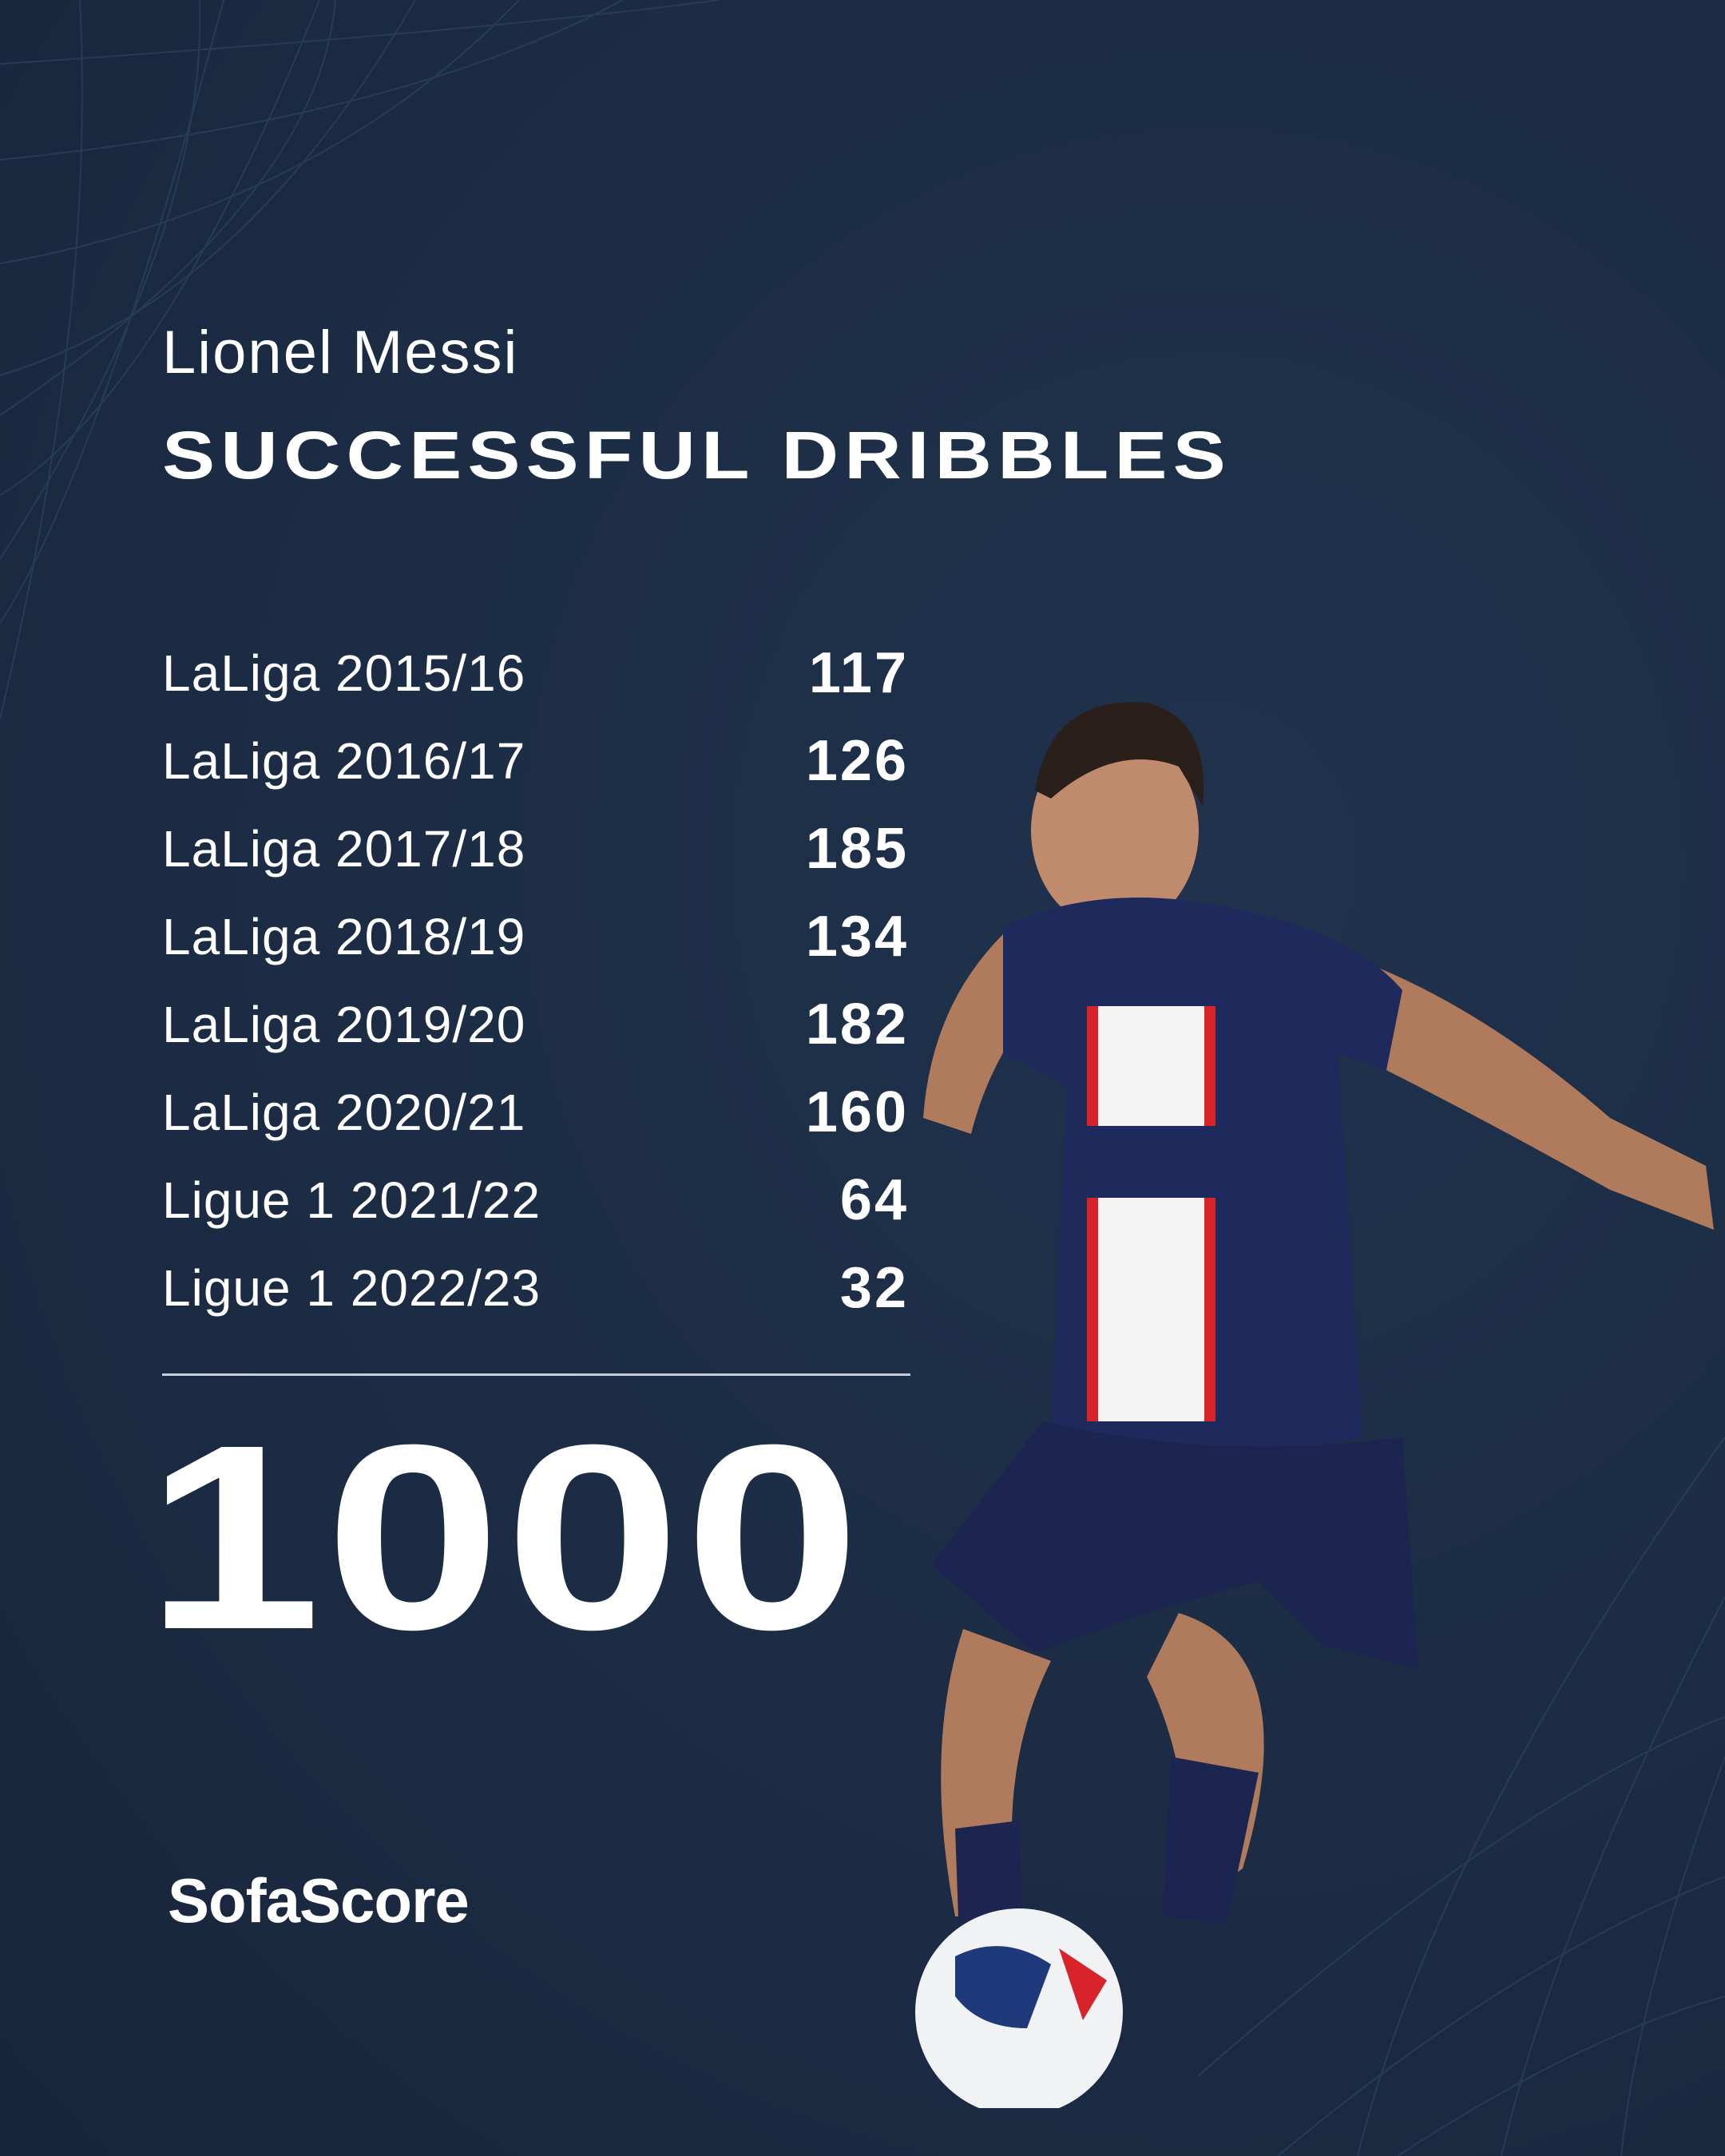 This screenshot has height=2156, width=1725. I want to click on season-row: Ligue 1 2022/23 32, so click(536, 1288).